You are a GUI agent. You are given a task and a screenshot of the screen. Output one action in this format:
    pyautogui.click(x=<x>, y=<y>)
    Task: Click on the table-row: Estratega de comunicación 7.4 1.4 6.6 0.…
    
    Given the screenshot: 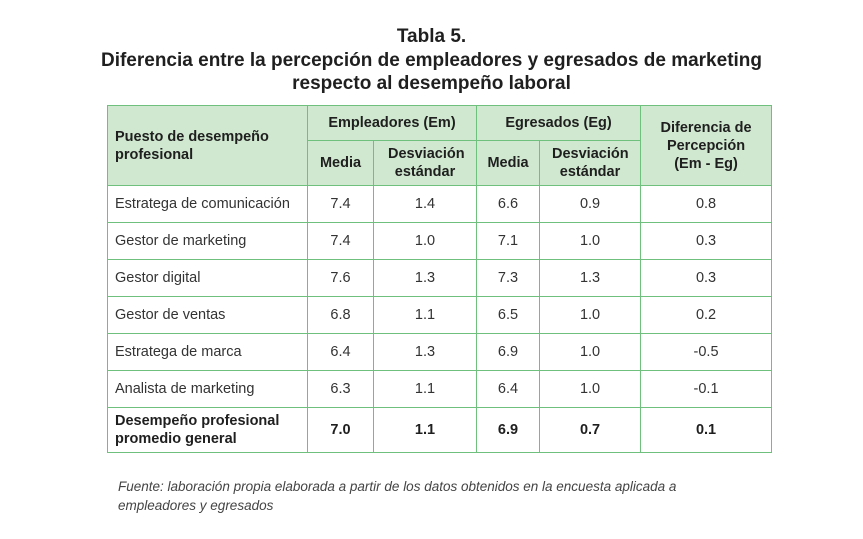 What is the action you would take?
    pyautogui.click(x=440, y=204)
    